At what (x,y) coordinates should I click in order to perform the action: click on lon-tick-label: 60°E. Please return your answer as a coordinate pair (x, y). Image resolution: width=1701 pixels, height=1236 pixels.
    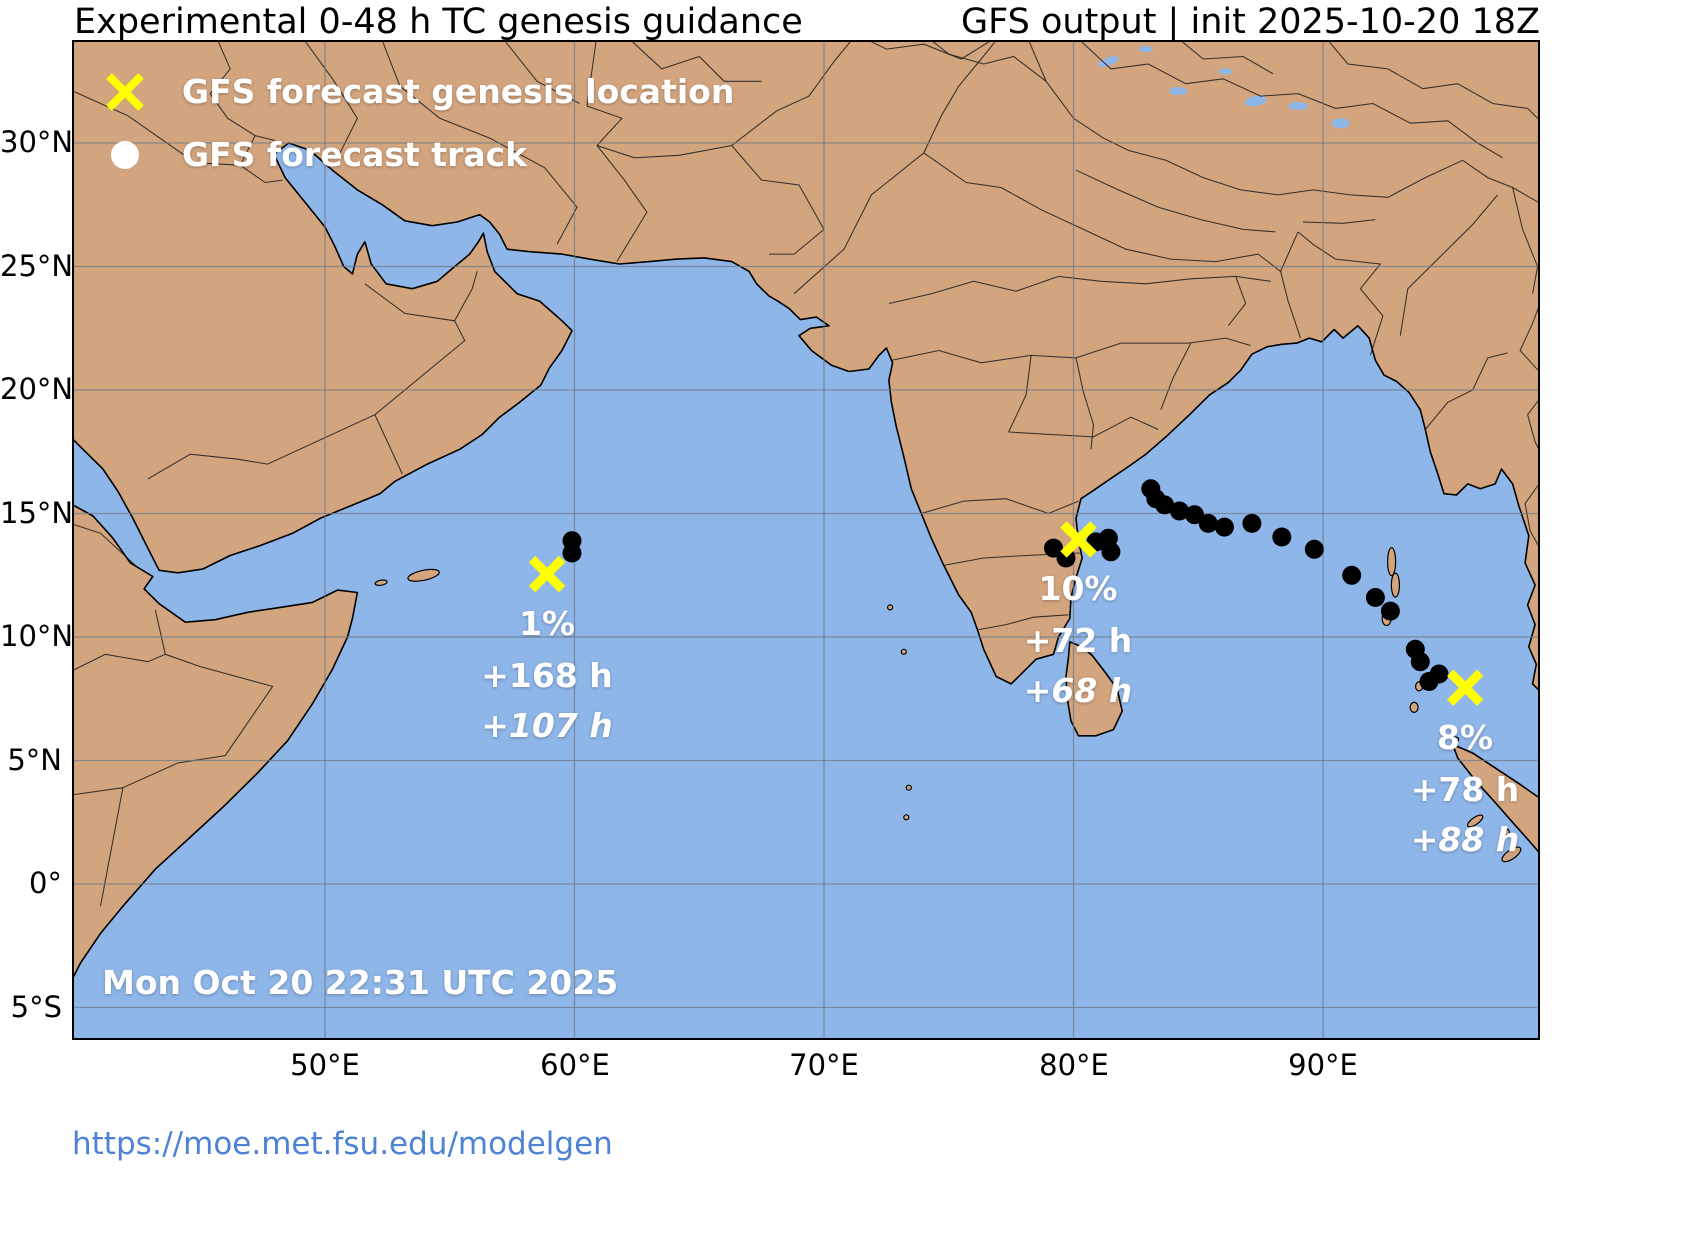
    Looking at the image, I should click on (575, 1065).